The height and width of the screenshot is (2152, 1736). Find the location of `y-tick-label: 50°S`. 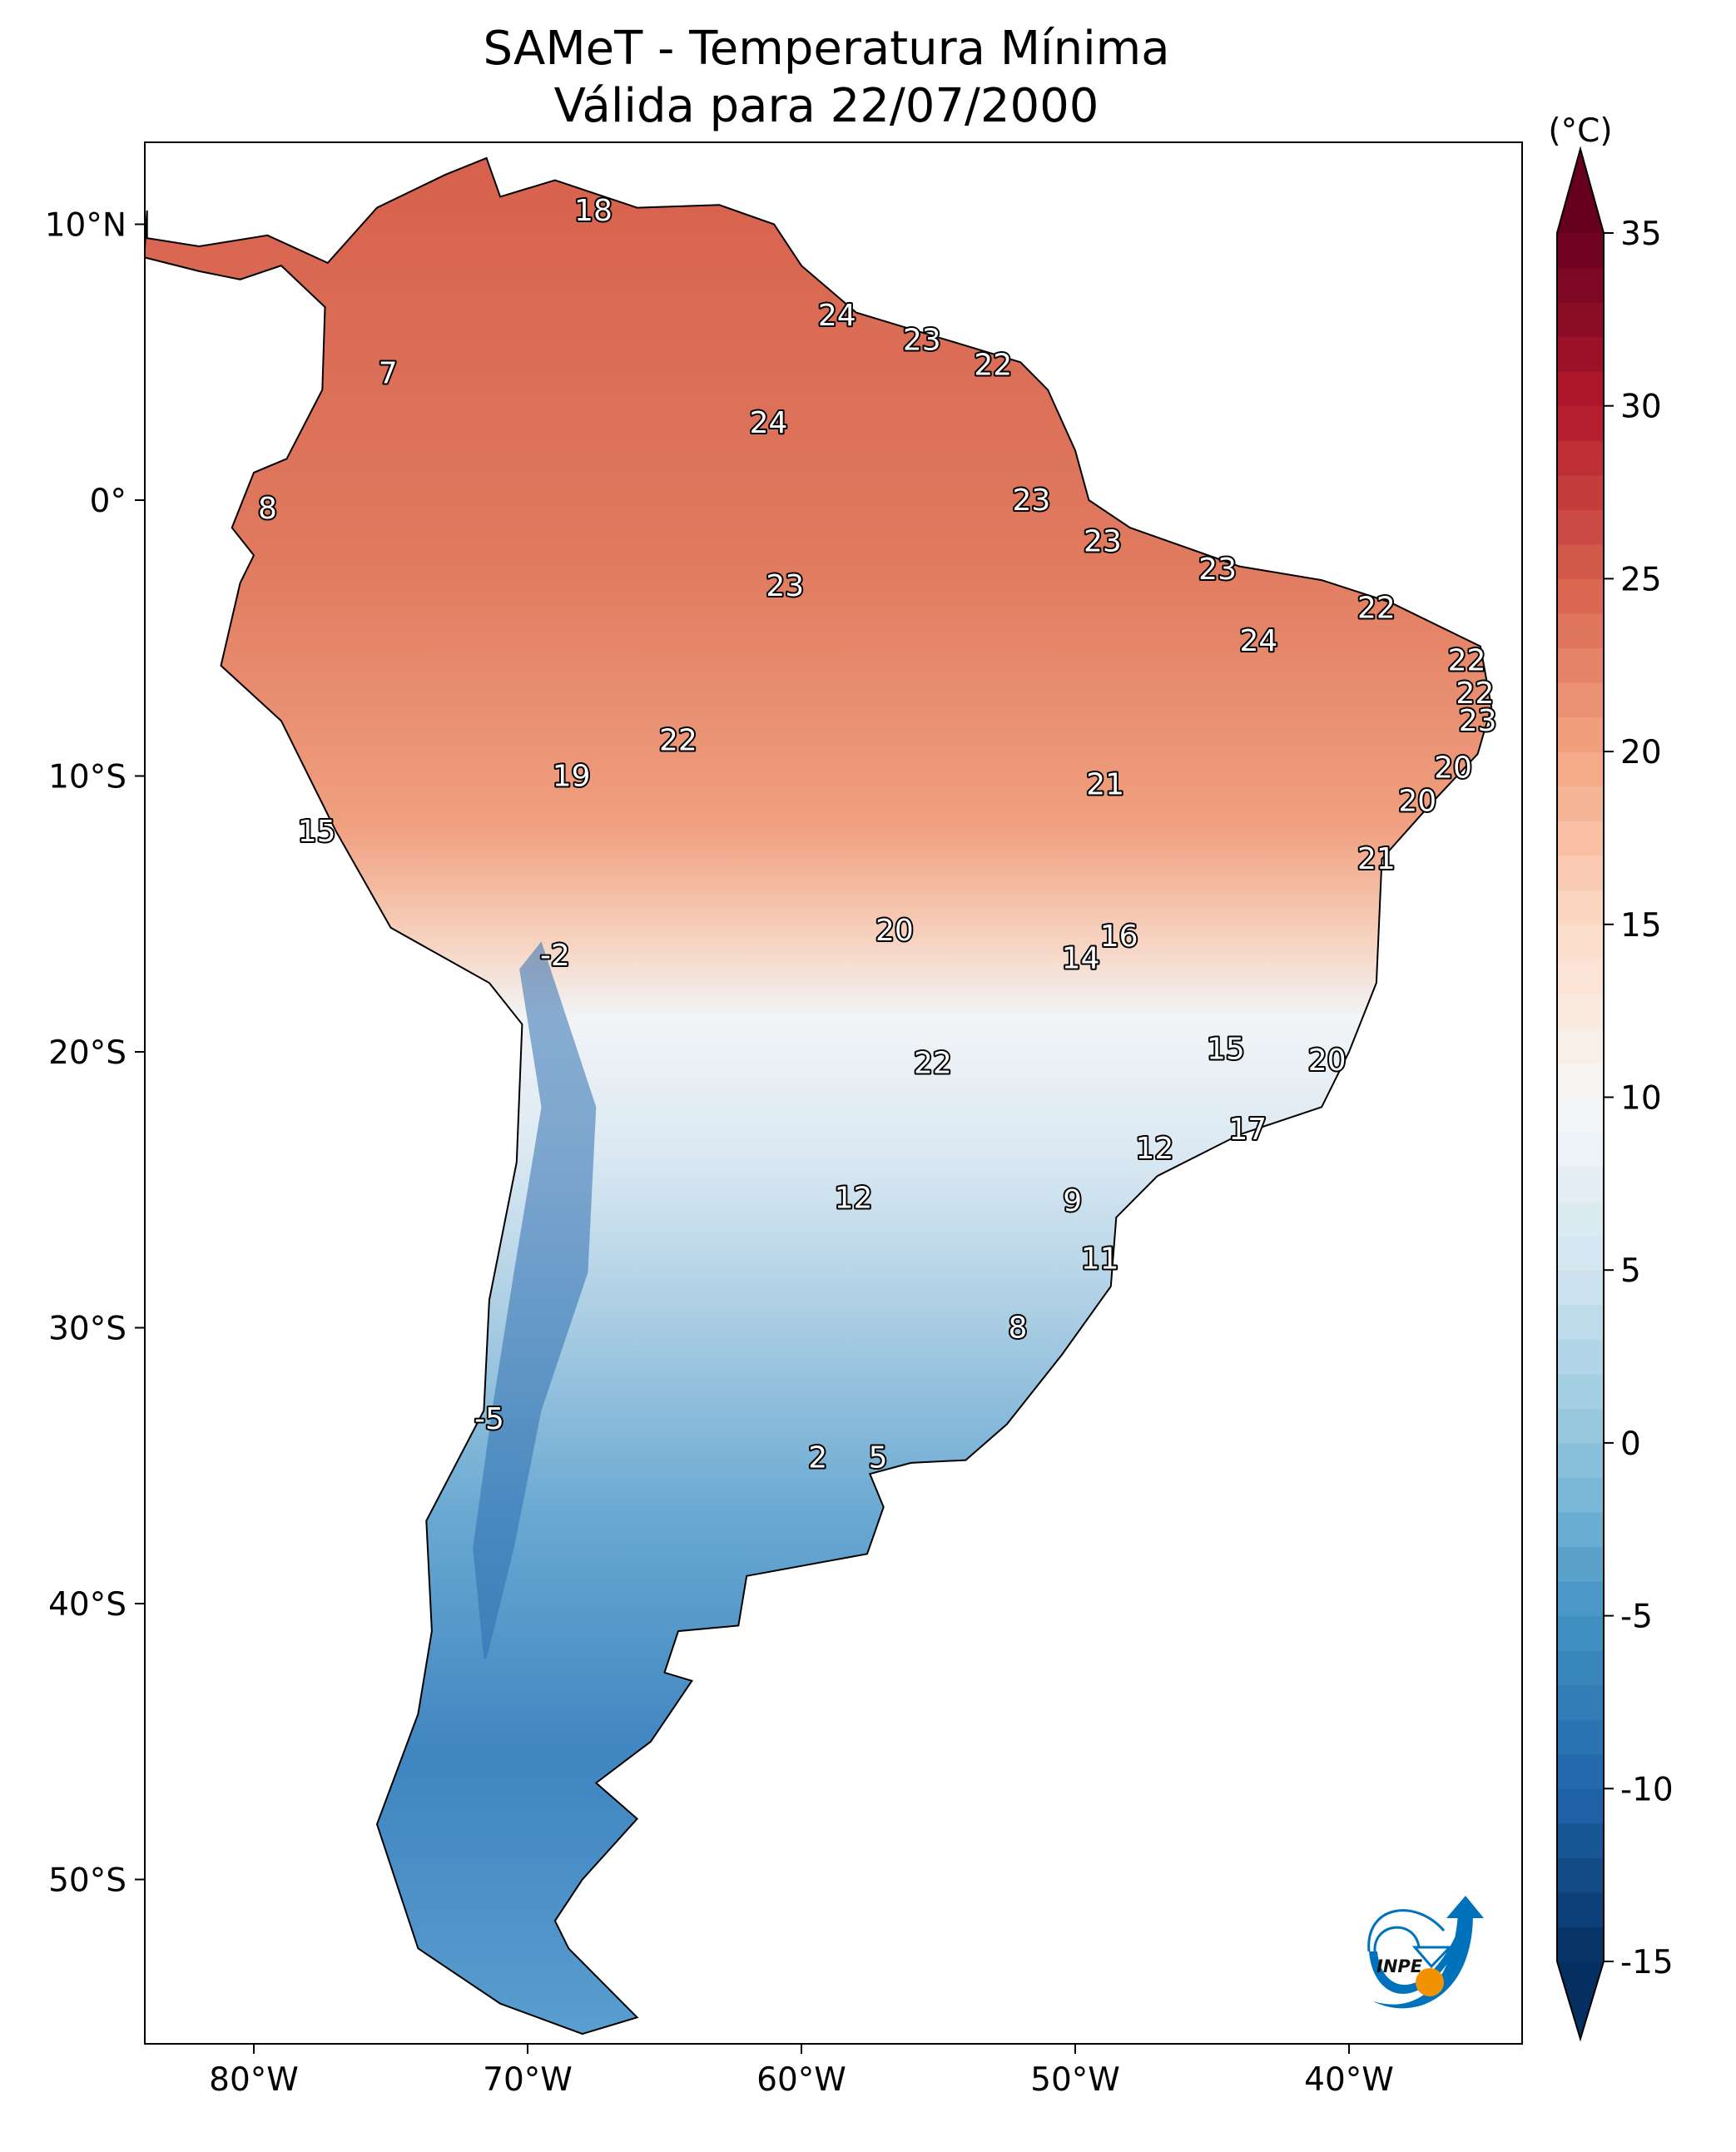

y-tick-label: 50°S is located at coordinates (87, 1881).